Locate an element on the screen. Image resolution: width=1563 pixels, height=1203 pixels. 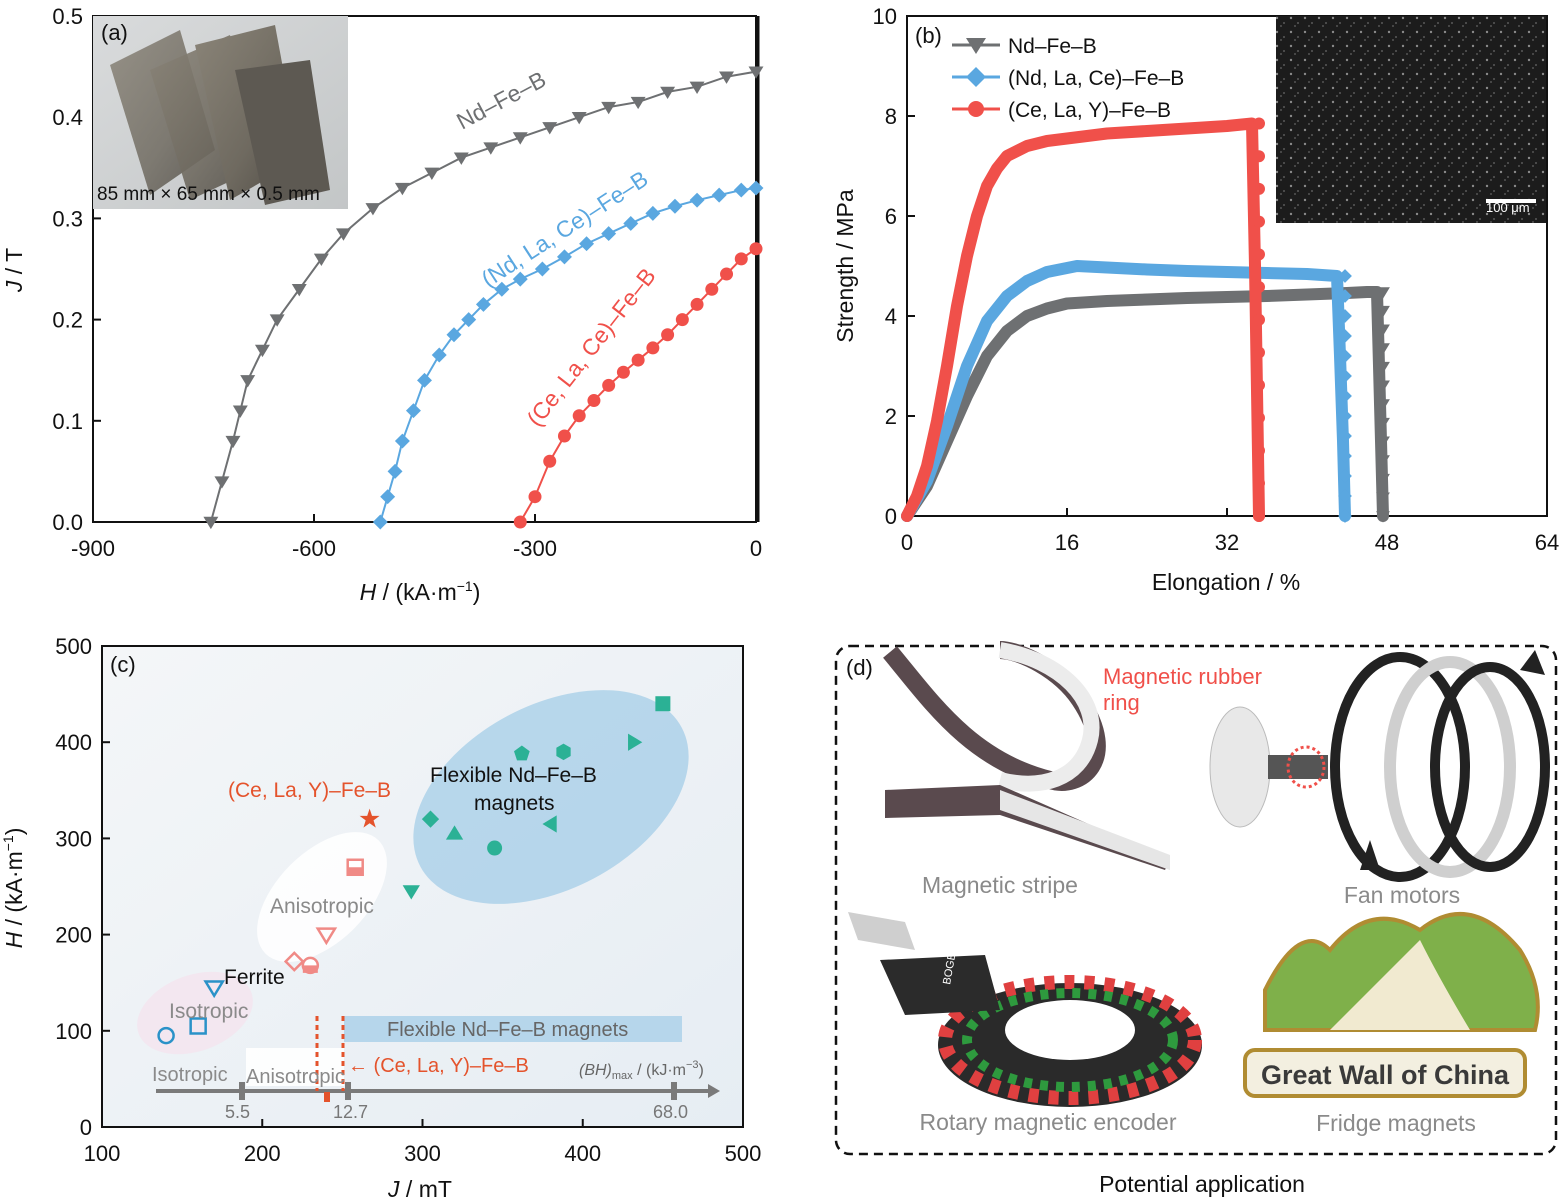
rubber-ring-label-1: Magnetic rubber is located at coordinates (1182, 676).